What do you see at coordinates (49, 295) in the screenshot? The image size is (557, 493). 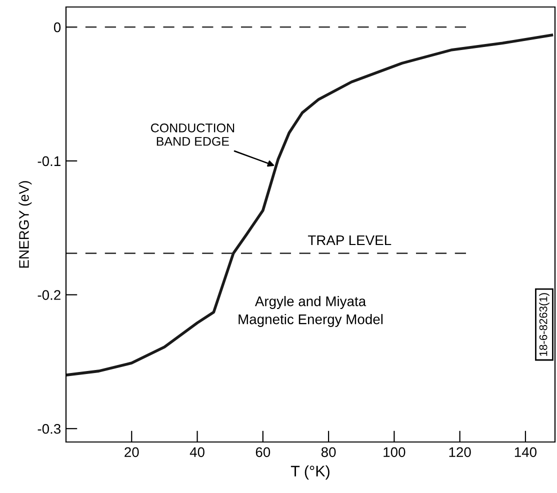 I see `y-tick-label: -0.2` at bounding box center [49, 295].